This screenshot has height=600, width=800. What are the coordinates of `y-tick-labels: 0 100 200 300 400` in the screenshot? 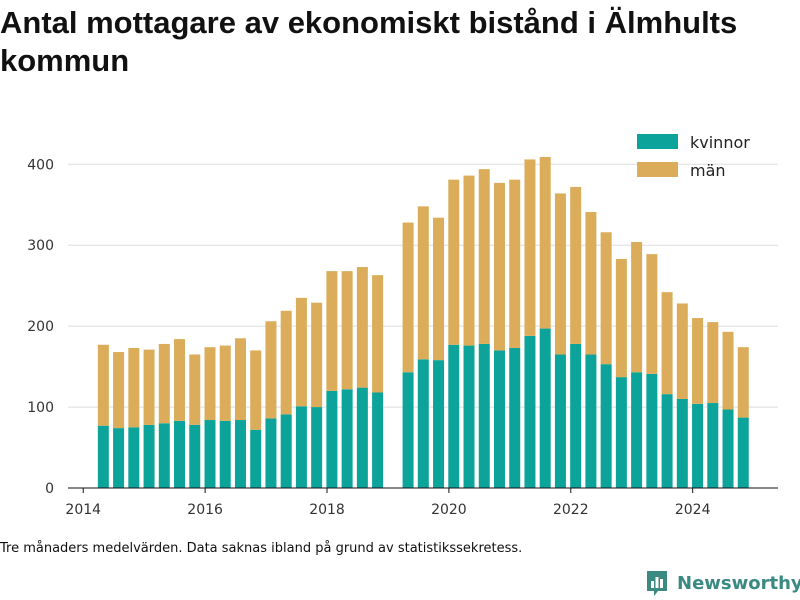 It's located at (40, 327).